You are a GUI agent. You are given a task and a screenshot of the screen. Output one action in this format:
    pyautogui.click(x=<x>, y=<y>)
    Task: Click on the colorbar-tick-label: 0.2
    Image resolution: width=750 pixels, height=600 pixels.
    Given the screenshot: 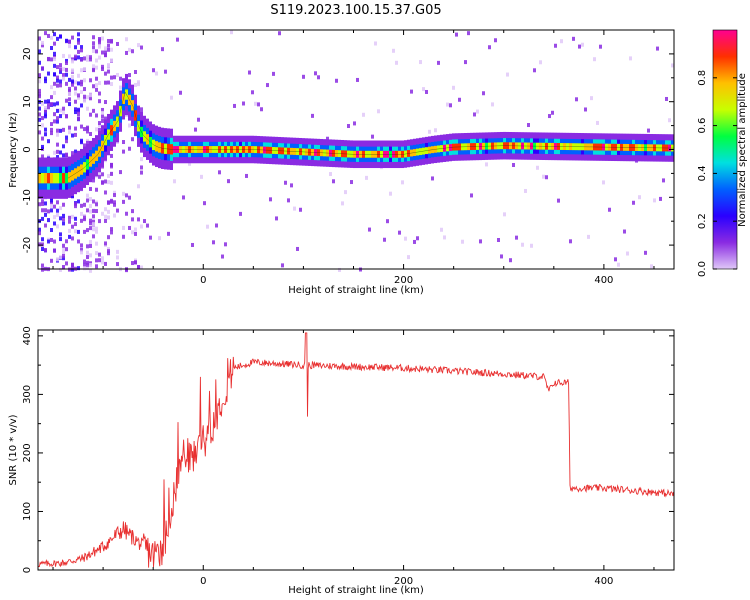 What is the action you would take?
    pyautogui.click(x=702, y=221)
    